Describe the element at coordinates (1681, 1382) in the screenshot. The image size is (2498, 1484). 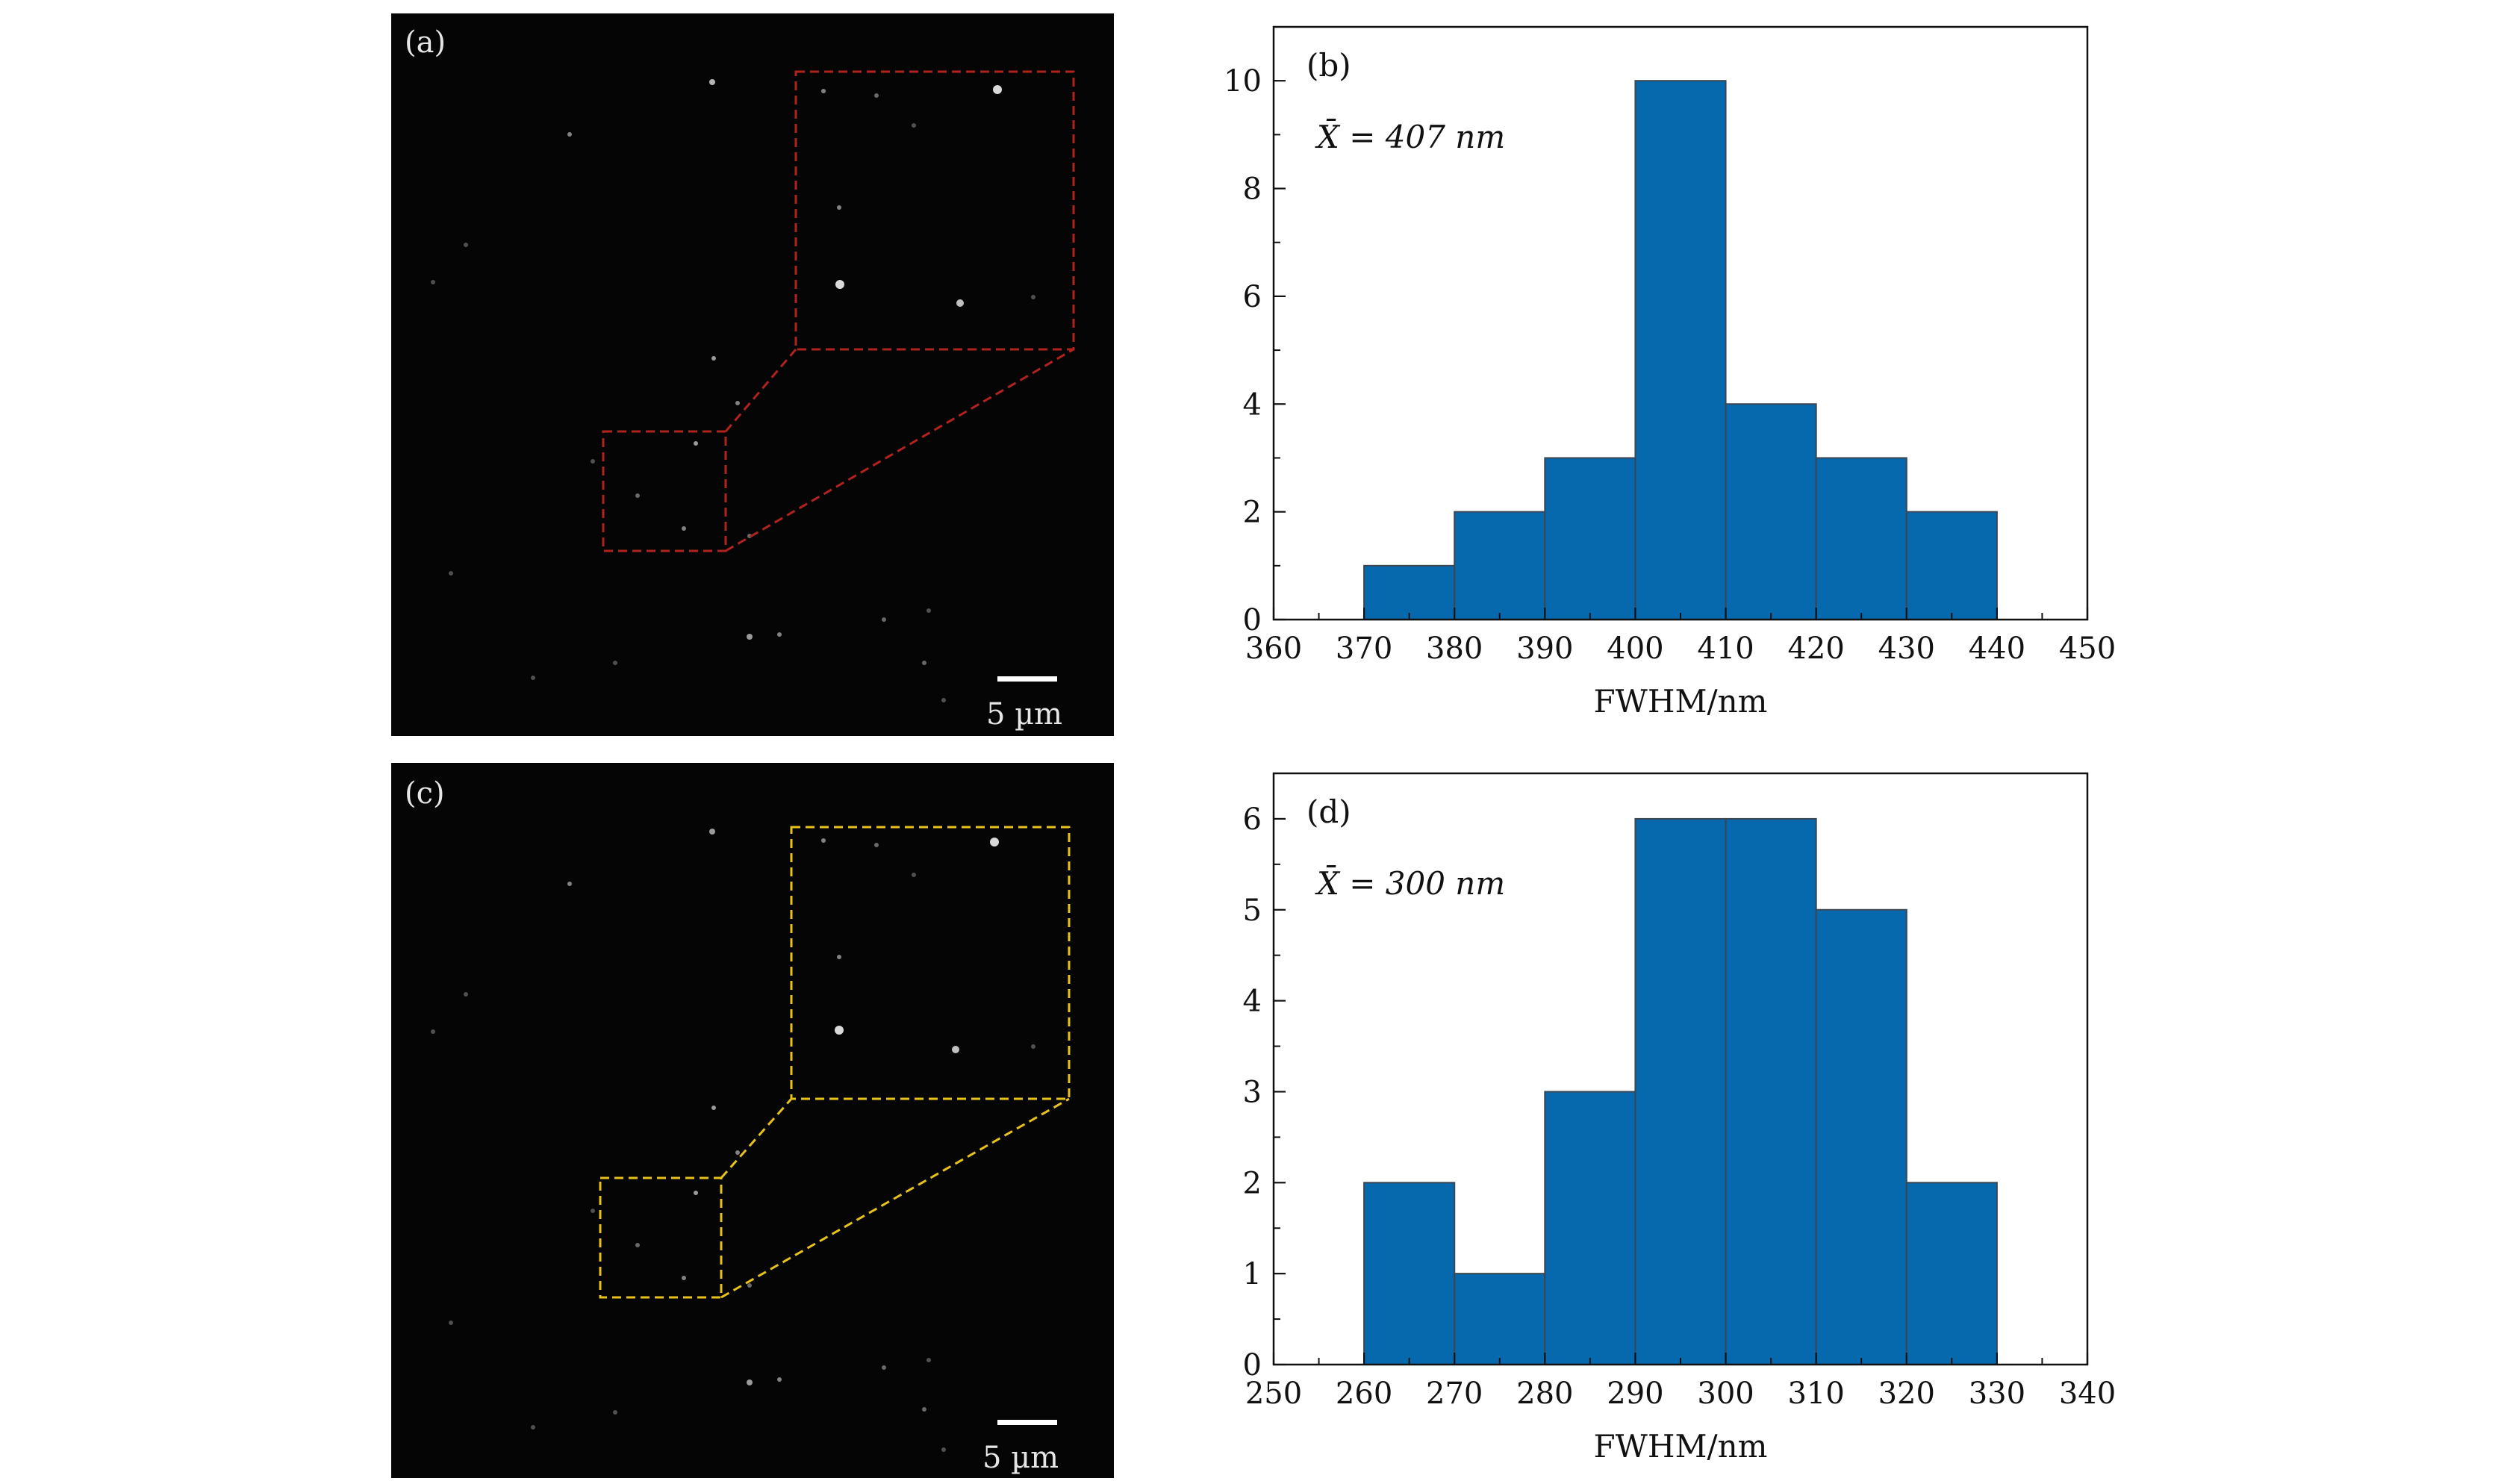
I see `x-axis: 250 260 270 280 290 300 310 320 330 340` at that location.